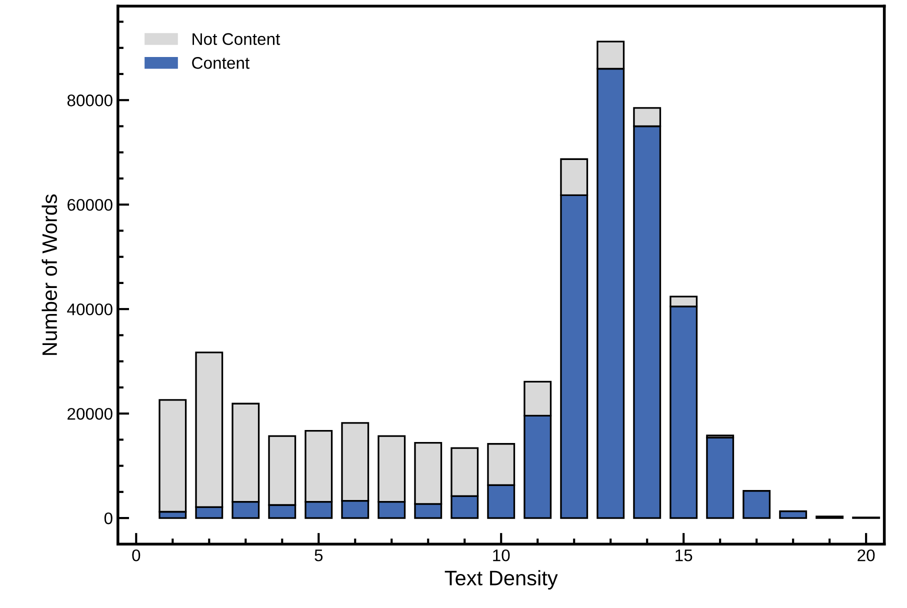 This screenshot has height=608, width=907. Describe the element at coordinates (108, 518) in the screenshot. I see `y-tick-label: 0` at that location.